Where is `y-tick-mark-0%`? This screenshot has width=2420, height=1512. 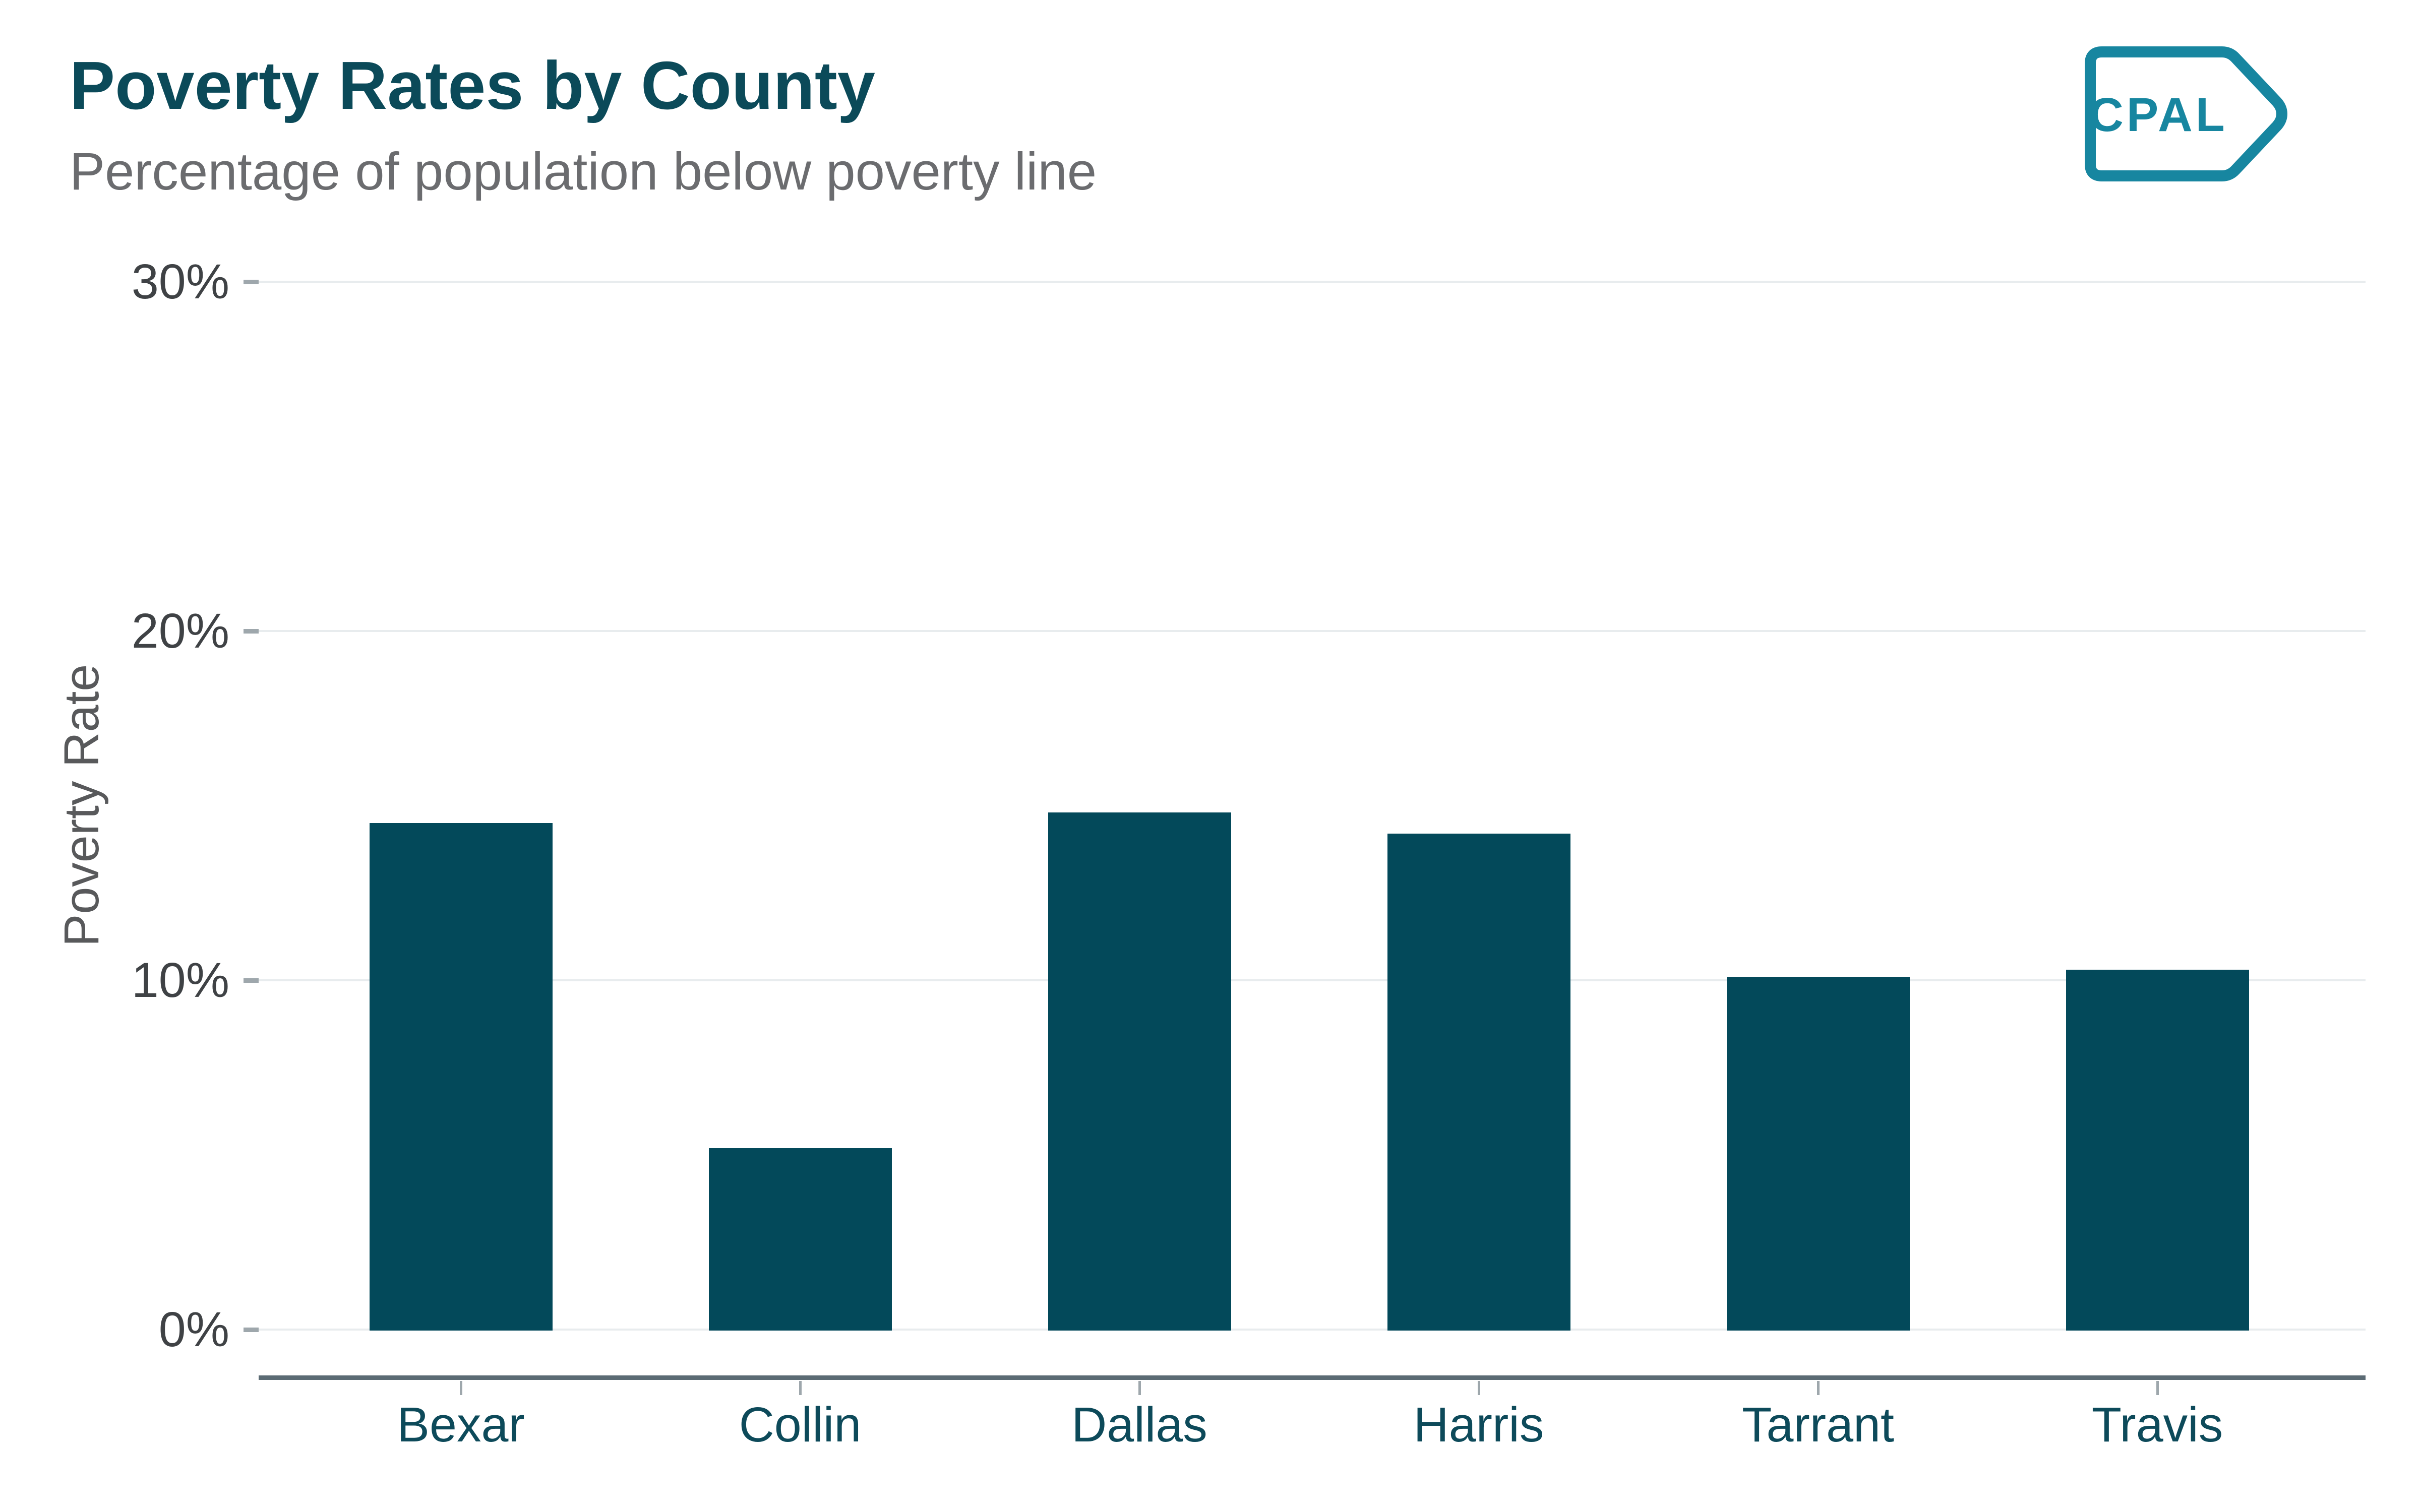
y-tick-mark-0% is located at coordinates (251, 1330).